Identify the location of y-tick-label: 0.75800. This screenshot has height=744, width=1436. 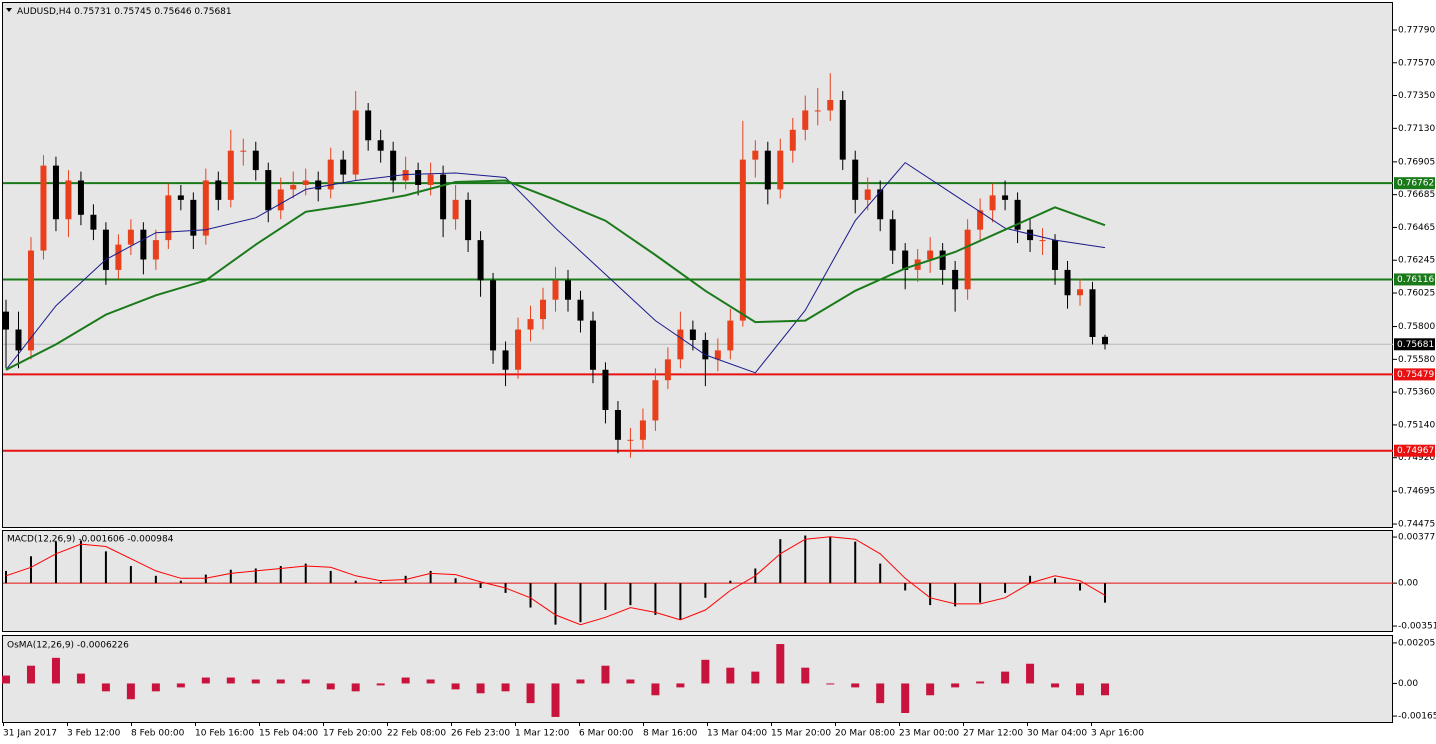
(1416, 327).